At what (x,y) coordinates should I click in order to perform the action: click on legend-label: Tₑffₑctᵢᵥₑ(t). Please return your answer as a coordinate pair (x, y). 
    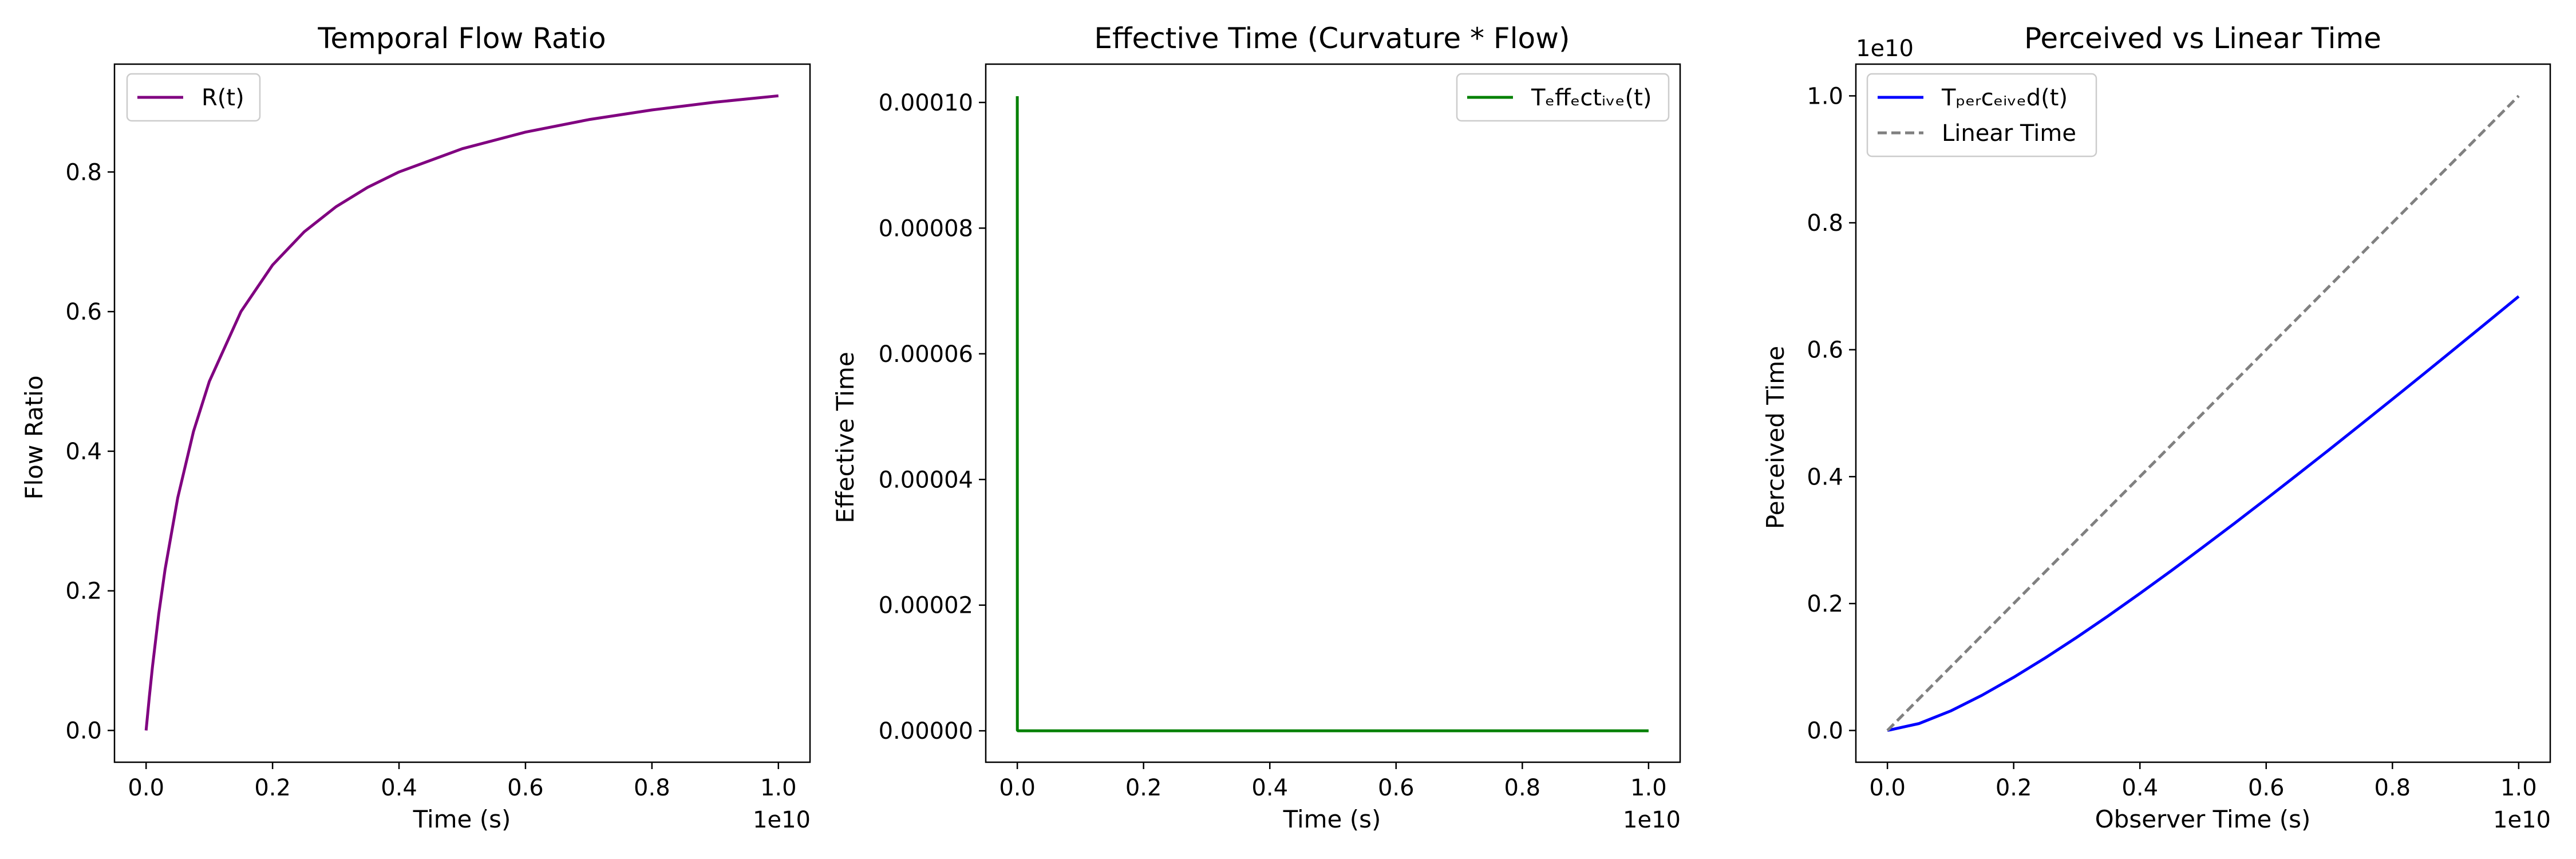
    Looking at the image, I should click on (1591, 98).